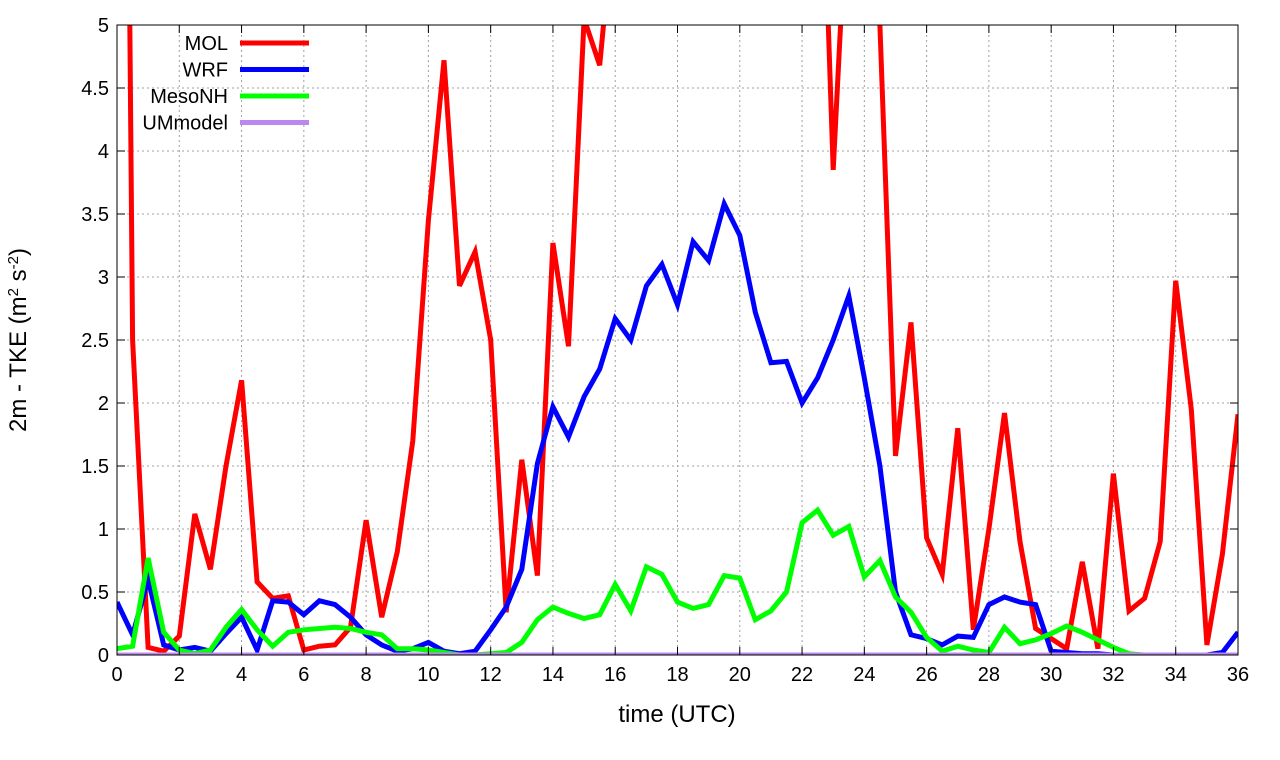 This screenshot has width=1280, height=760. Describe the element at coordinates (103, 278) in the screenshot. I see `y-tick-label: 3` at that location.